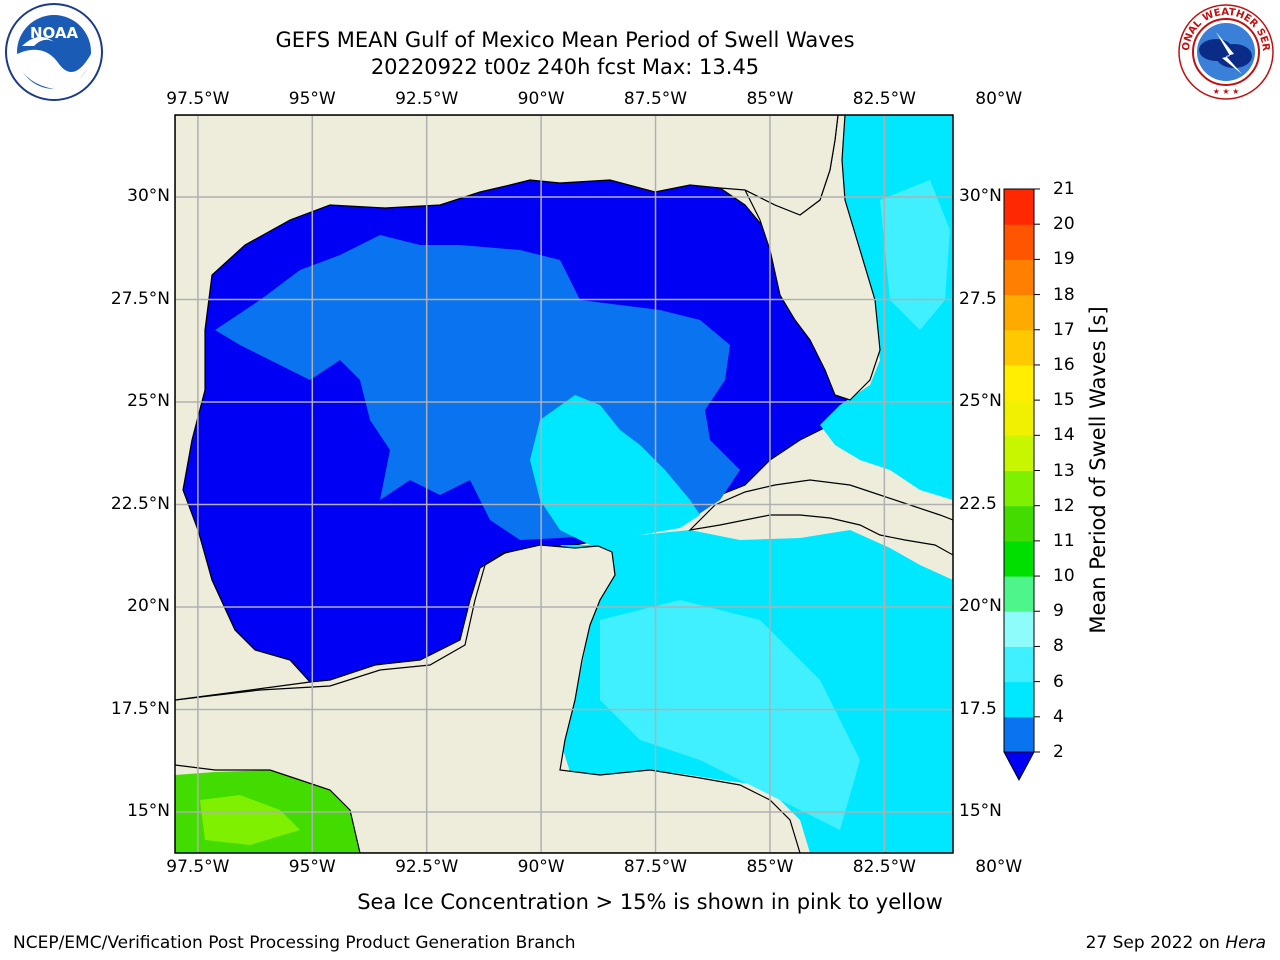 This screenshot has height=960, width=1280. What do you see at coordinates (1064, 435) in the screenshot?
I see `colorbar-tick-label: 14` at bounding box center [1064, 435].